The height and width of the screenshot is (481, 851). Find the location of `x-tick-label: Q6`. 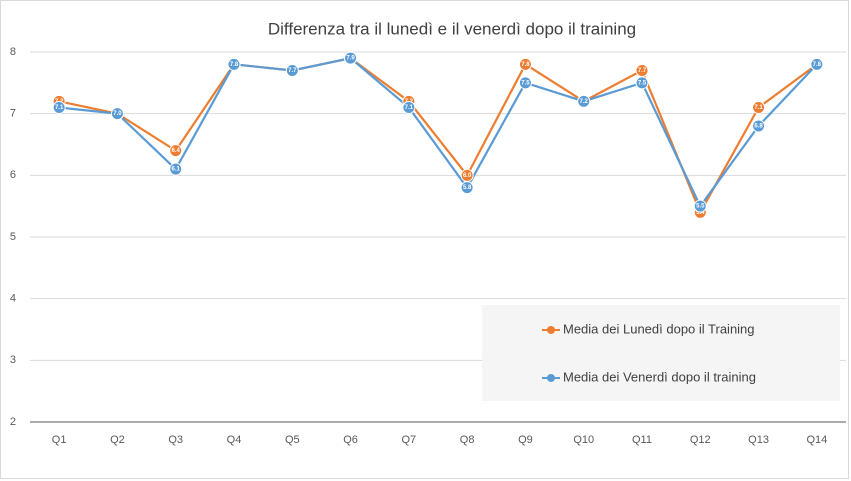

x-tick-label: Q6 is located at coordinates (350, 440).